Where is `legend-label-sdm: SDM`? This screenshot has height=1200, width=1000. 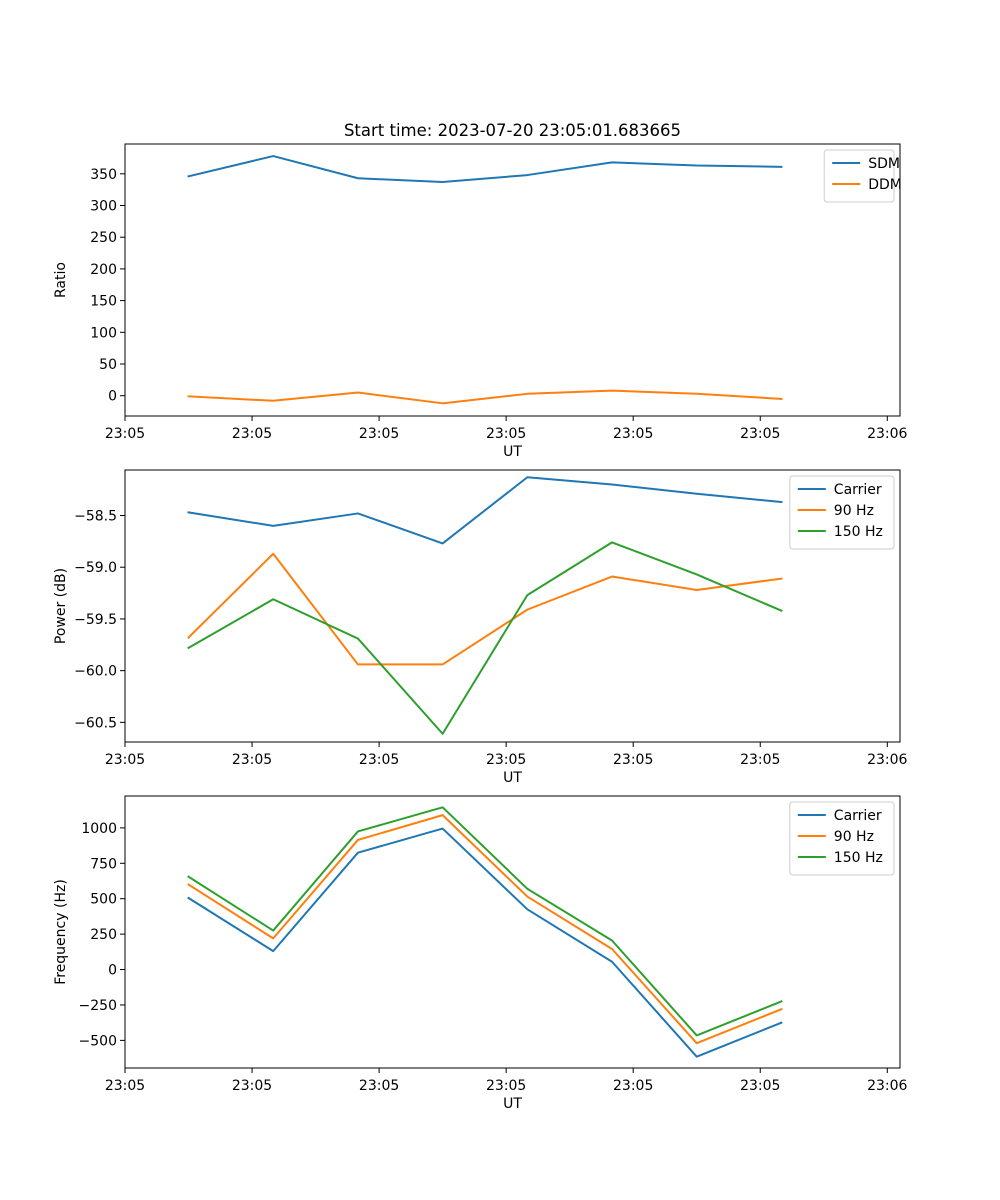 legend-label-sdm: SDM is located at coordinates (884, 164).